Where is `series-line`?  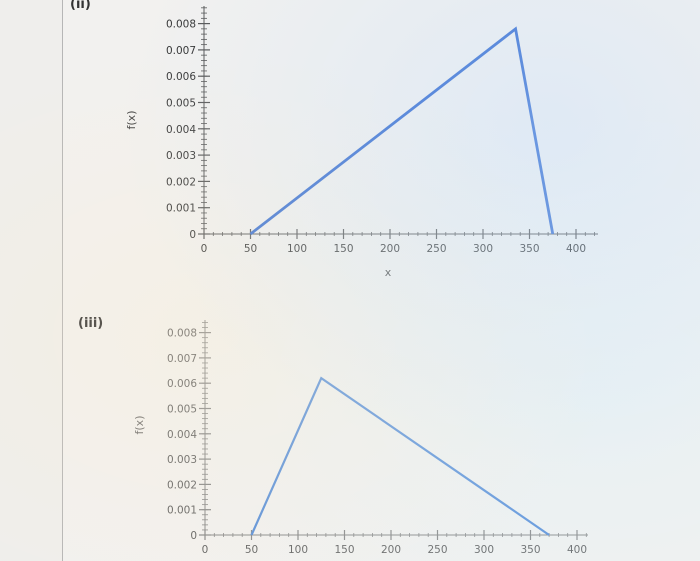 series-line is located at coordinates (400, 456).